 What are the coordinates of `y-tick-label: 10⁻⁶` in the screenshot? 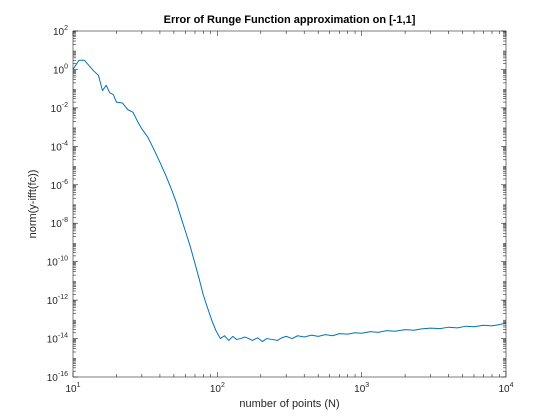 It's located at (59, 185).